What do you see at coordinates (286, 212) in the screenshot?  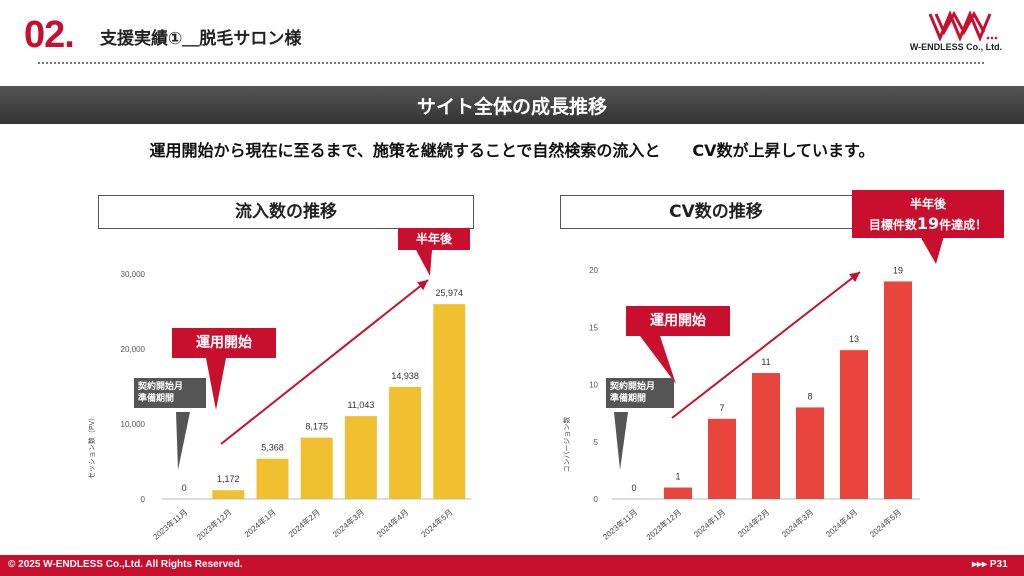 I see `left-chart-title: 流入数の推移` at bounding box center [286, 212].